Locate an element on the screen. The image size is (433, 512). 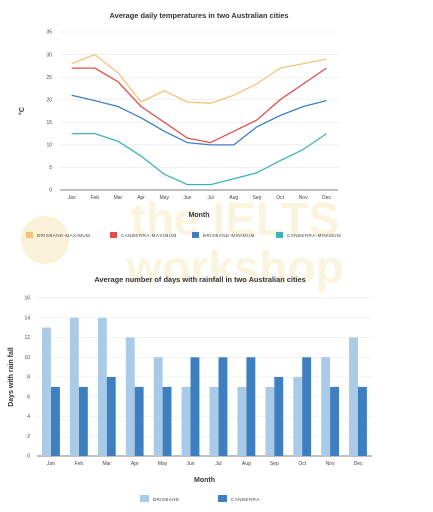
y-tick-label: 2 is located at coordinates (28, 437).